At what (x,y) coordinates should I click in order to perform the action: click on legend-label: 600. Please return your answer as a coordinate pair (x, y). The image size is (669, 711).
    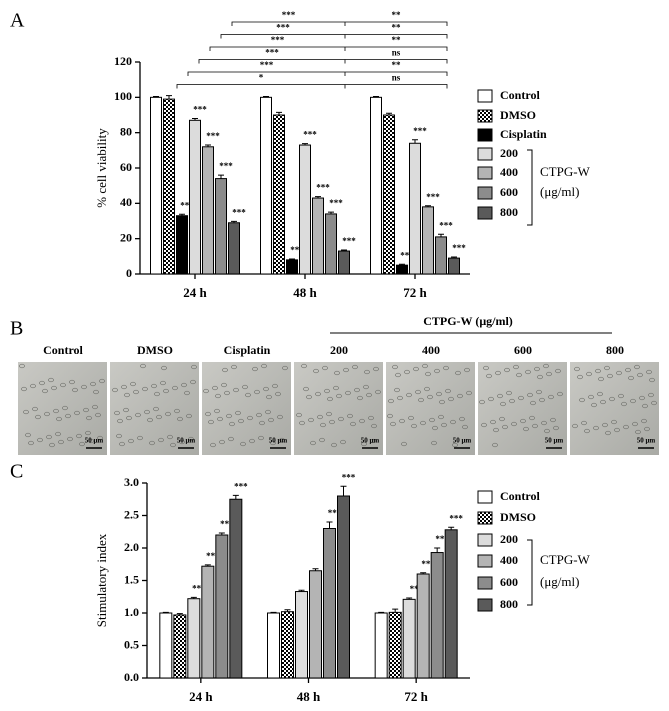
    Looking at the image, I should click on (509, 582).